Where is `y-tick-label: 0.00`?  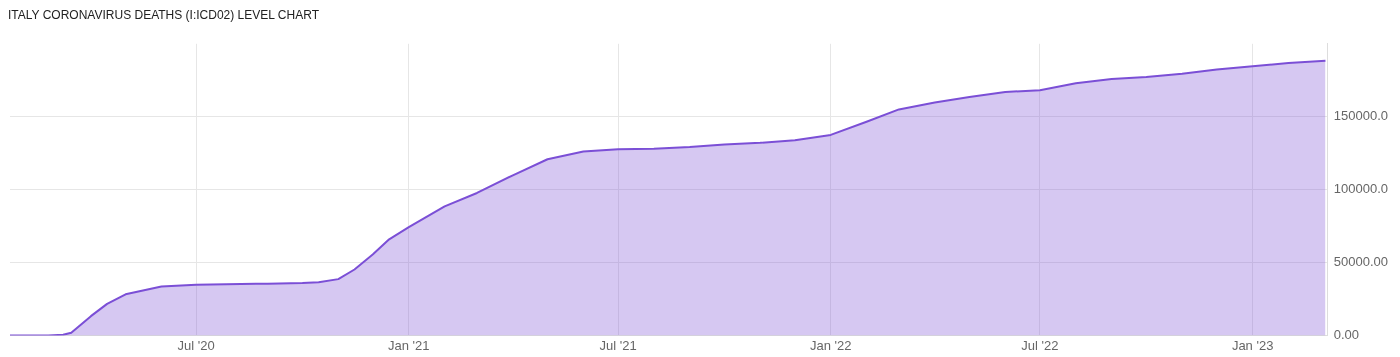 y-tick-label: 0.00 is located at coordinates (1346, 334).